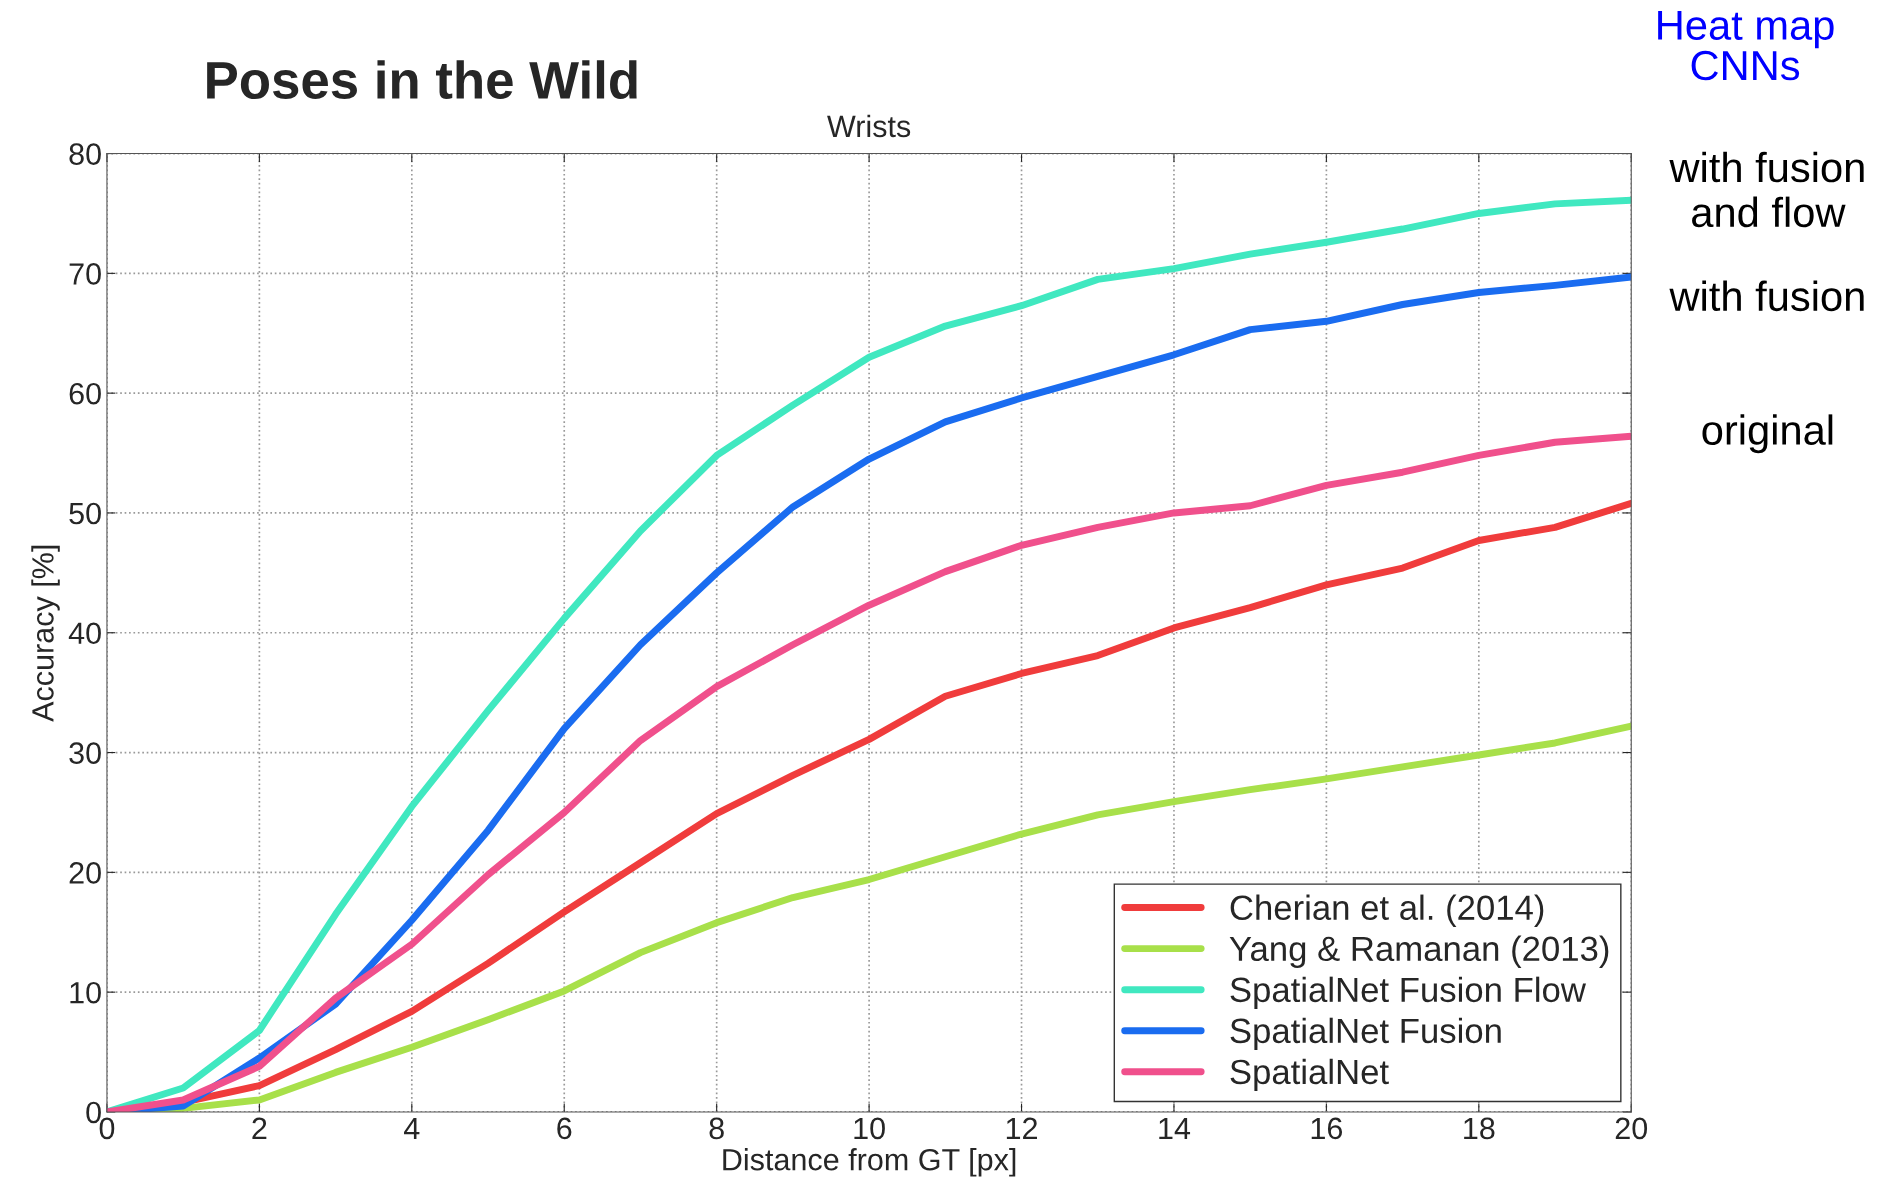 The image size is (1903, 1195). What do you see at coordinates (1631, 1128) in the screenshot?
I see `x-tick-label: 20` at bounding box center [1631, 1128].